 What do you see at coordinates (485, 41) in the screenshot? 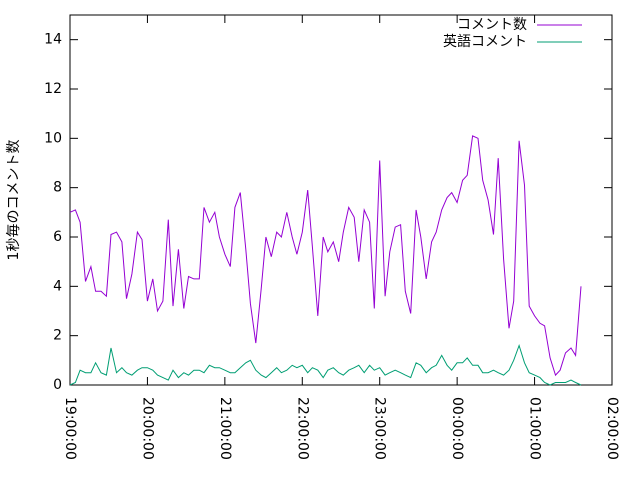
I see `legend-label: 英語コメント` at bounding box center [485, 41].